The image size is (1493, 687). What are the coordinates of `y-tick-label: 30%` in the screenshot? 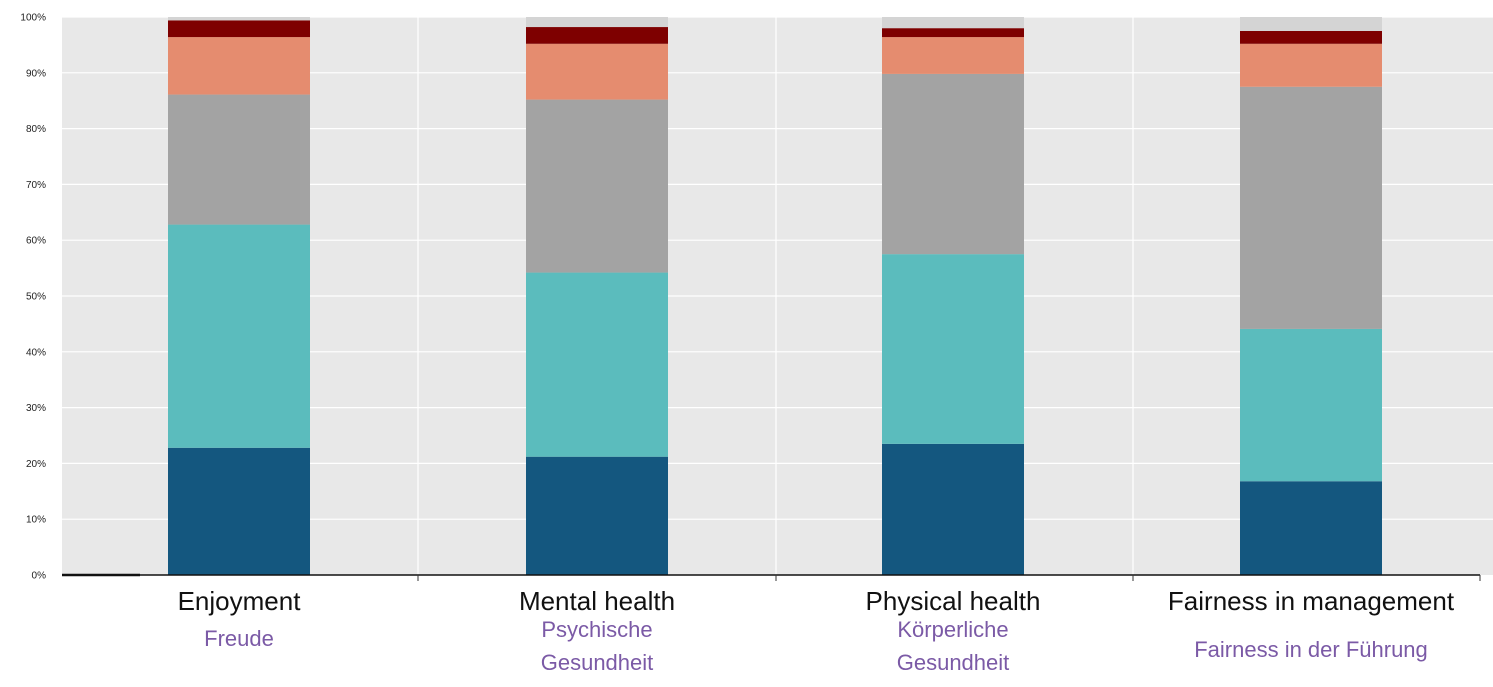 It's located at (36, 408).